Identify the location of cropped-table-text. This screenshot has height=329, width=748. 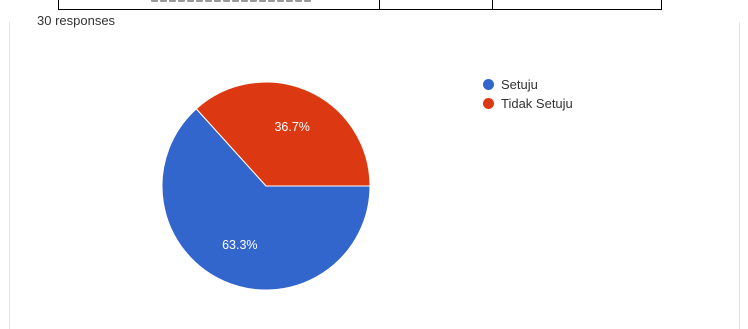
(235, 3).